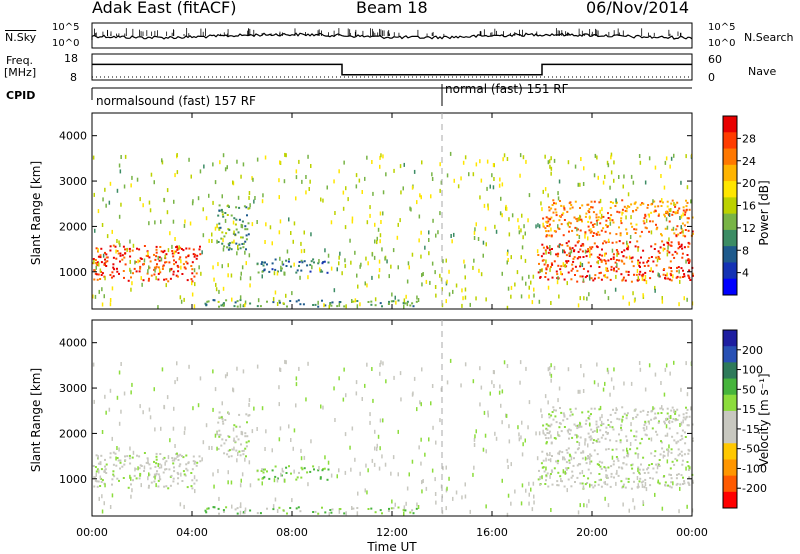 The width and height of the screenshot is (800, 554). I want to click on time-tick-label: 16:00, so click(492, 532).